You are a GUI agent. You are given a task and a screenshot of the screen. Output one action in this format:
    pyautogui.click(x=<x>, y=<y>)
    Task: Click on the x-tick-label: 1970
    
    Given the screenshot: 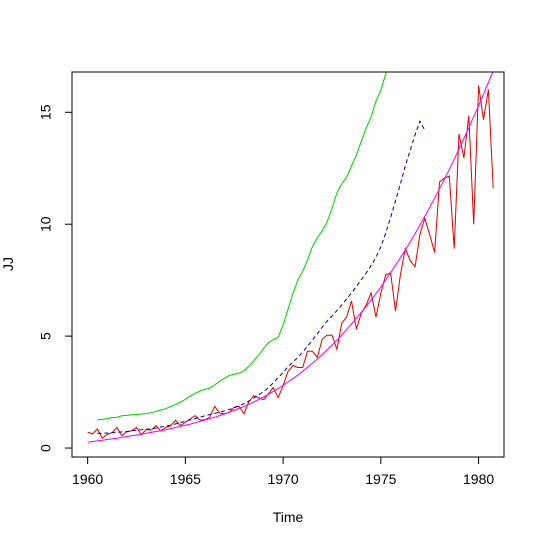 What is the action you would take?
    pyautogui.click(x=283, y=479)
    